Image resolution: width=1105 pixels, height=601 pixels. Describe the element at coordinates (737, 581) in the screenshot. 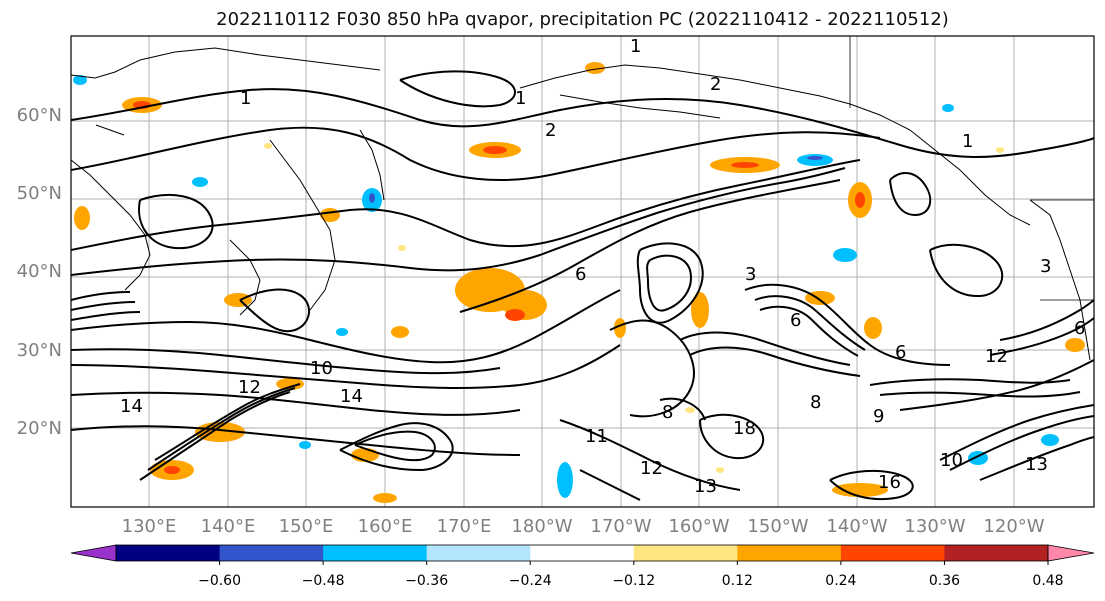

I see `colorbar-tick-label: 0.12` at that location.